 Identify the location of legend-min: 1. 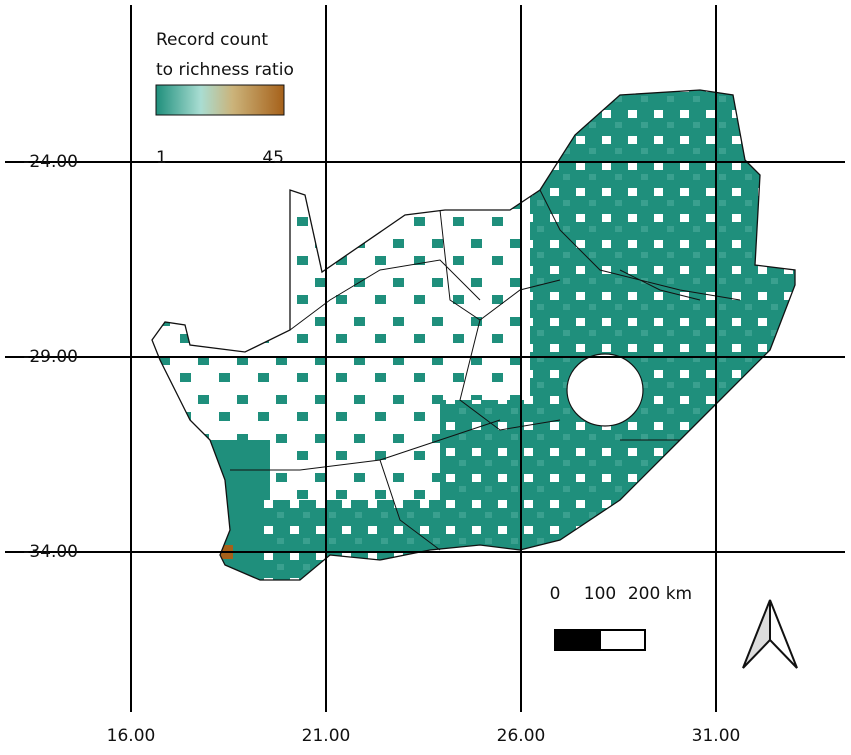
(161, 158).